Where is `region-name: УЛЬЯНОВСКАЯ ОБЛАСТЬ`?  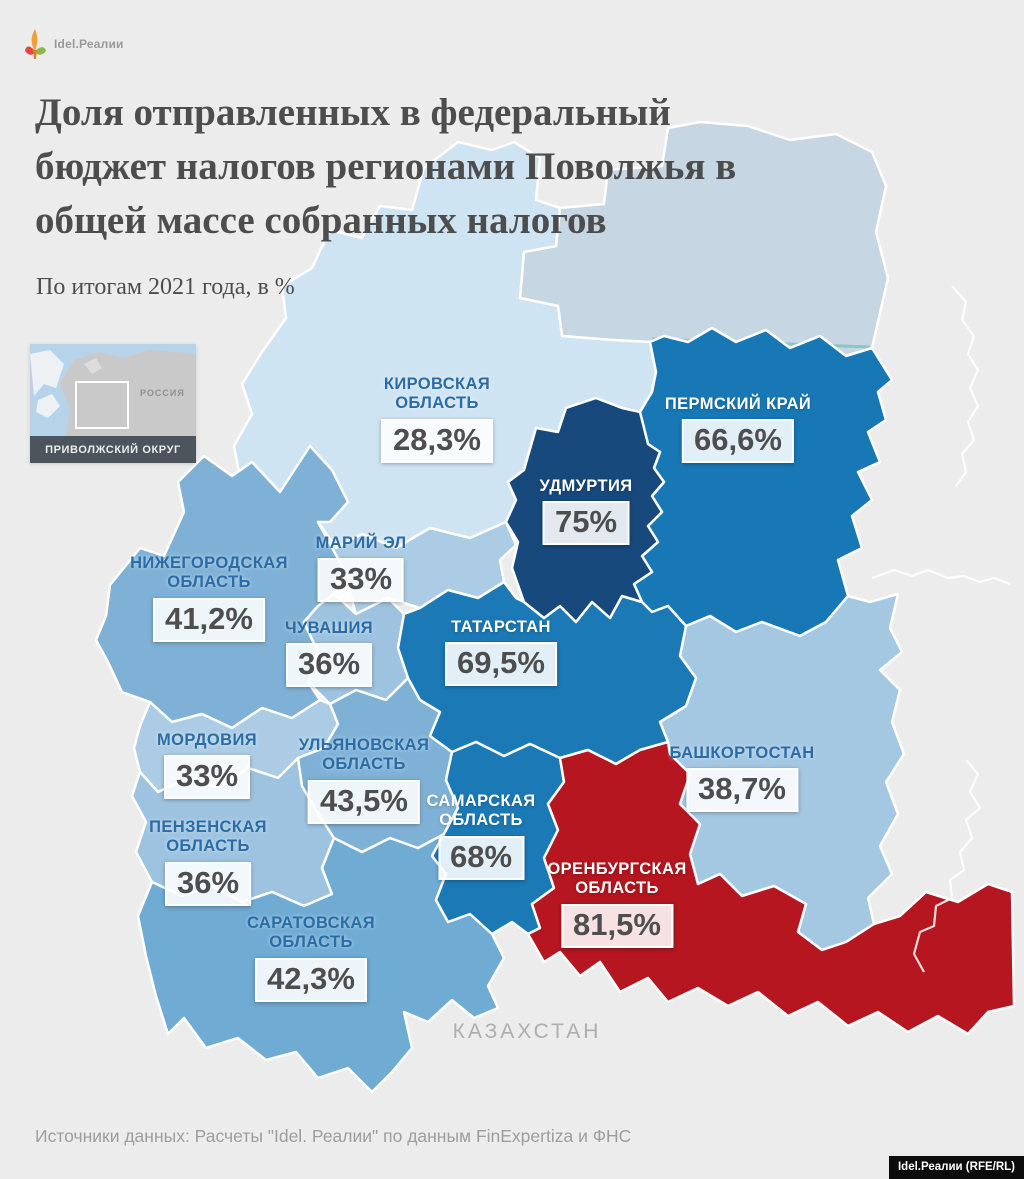
region-name: УЛЬЯНОВСКАЯ ОБЛАСТЬ is located at coordinates (364, 755).